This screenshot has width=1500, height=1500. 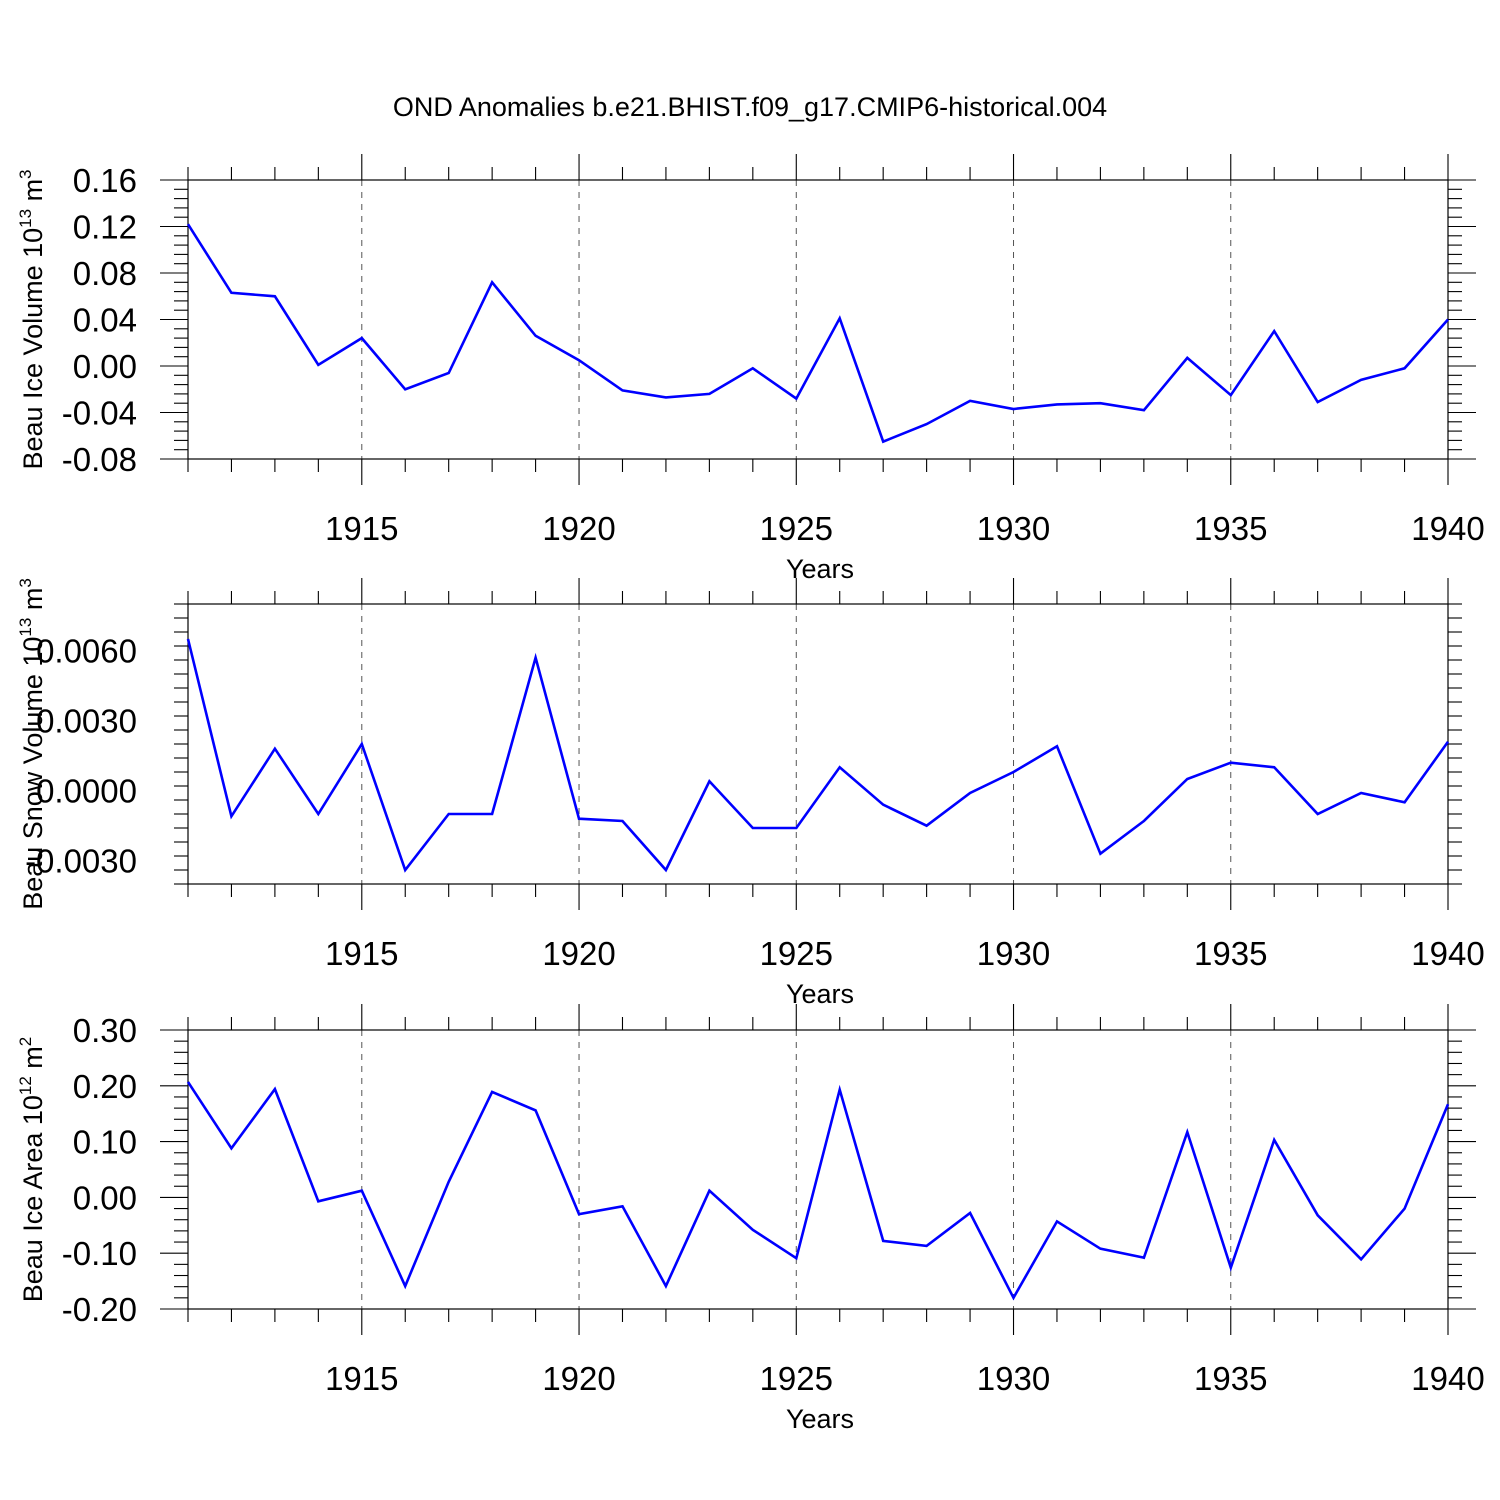 I want to click on y-tick-label: -0.10, so click(x=99, y=1253).